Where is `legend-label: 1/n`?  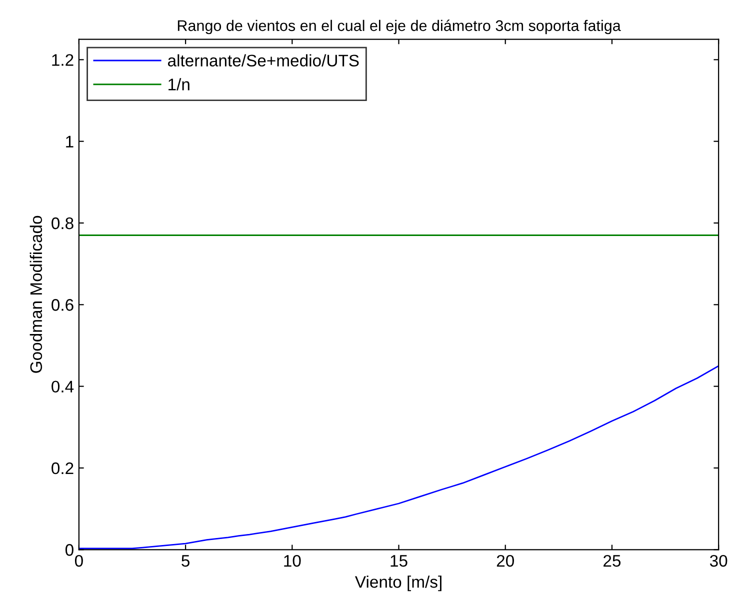 legend-label: 1/n is located at coordinates (179, 84).